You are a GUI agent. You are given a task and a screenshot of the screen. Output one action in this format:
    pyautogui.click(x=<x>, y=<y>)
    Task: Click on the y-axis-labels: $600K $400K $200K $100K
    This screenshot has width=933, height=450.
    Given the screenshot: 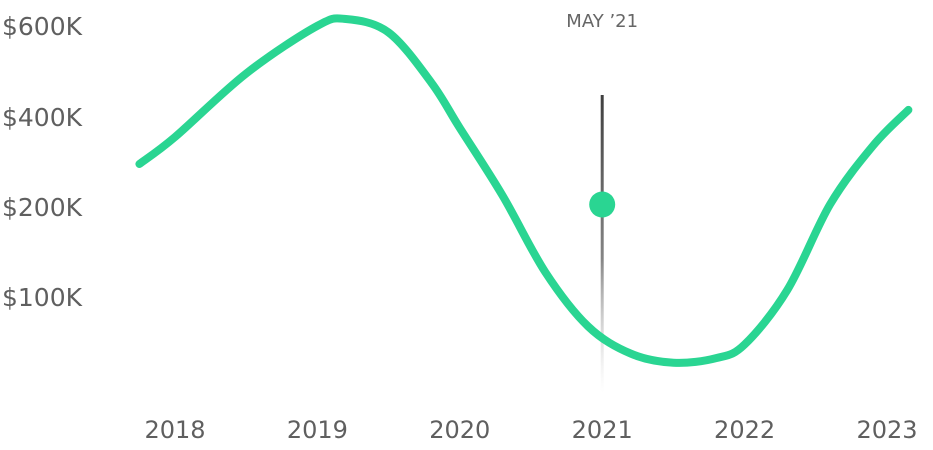 What is the action you would take?
    pyautogui.click(x=42, y=162)
    